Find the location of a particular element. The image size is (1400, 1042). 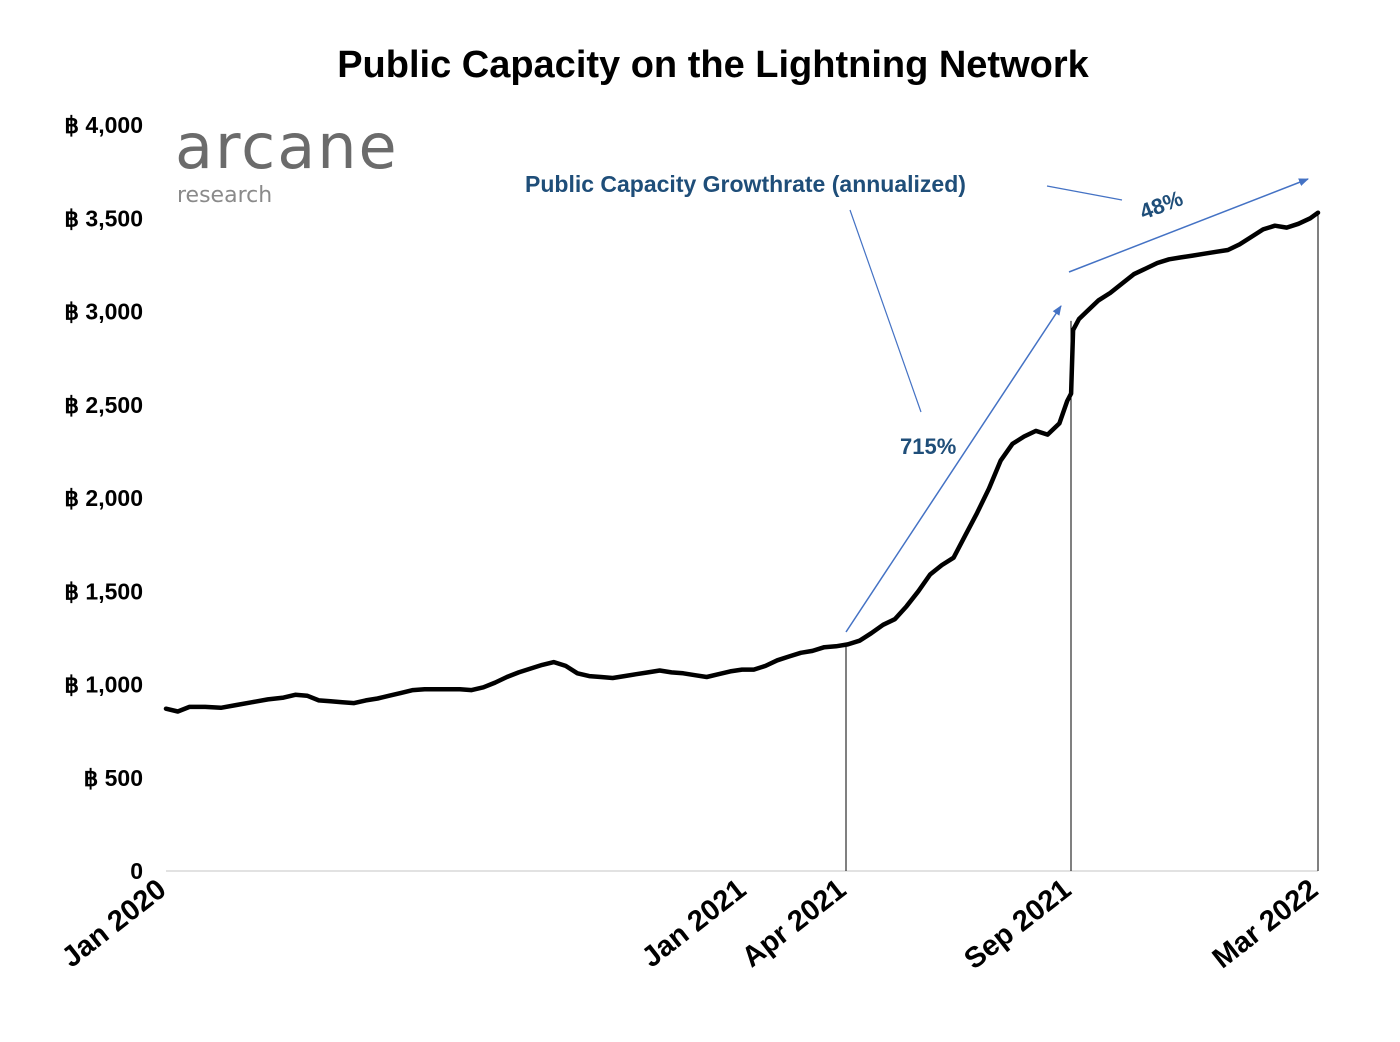

y-tick-label: ฿ 2,500 is located at coordinates (103, 405).